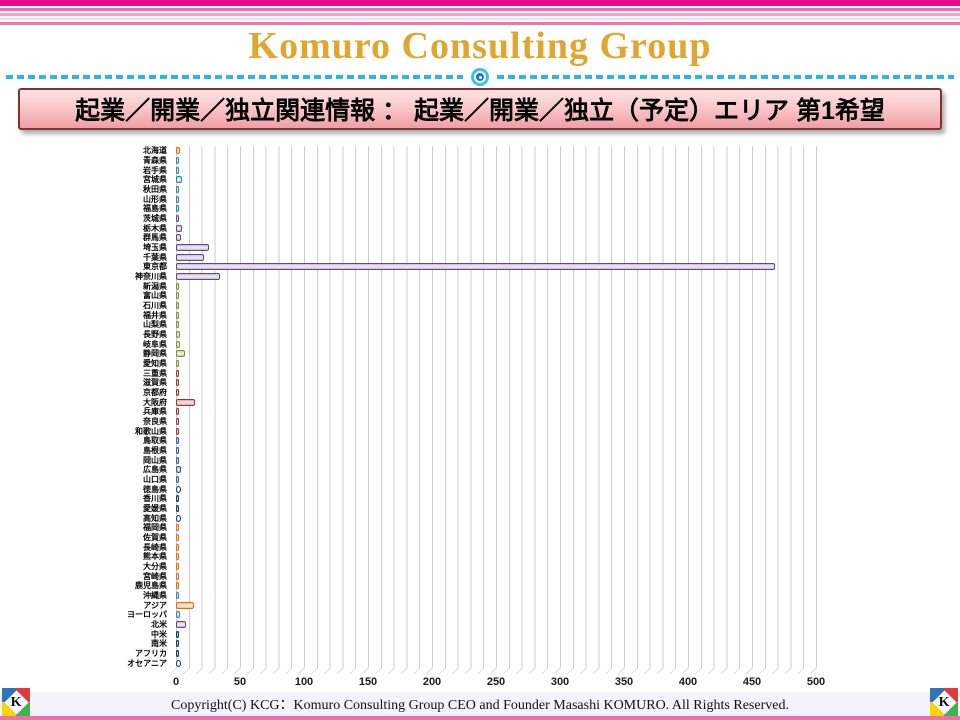 The image size is (960, 720). What do you see at coordinates (151, 653) in the screenshot?
I see `category-label: アフリカ` at bounding box center [151, 653].